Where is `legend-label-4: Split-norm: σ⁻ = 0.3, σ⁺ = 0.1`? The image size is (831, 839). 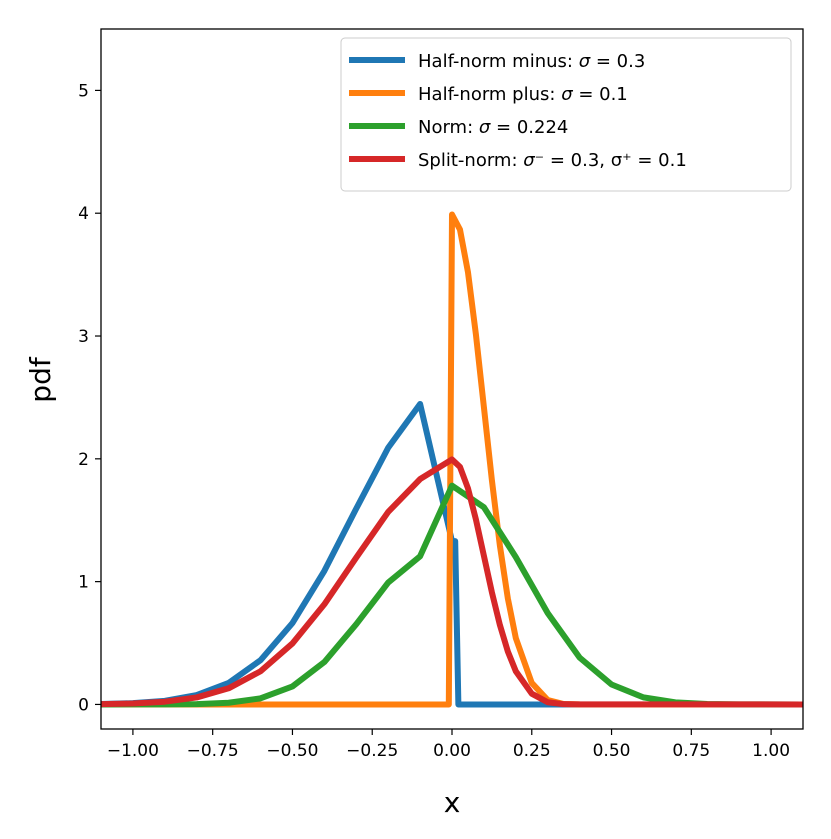 legend-label-4: Split-norm: σ⁻ = 0.3, σ⁺ = 0.1 is located at coordinates (552, 160).